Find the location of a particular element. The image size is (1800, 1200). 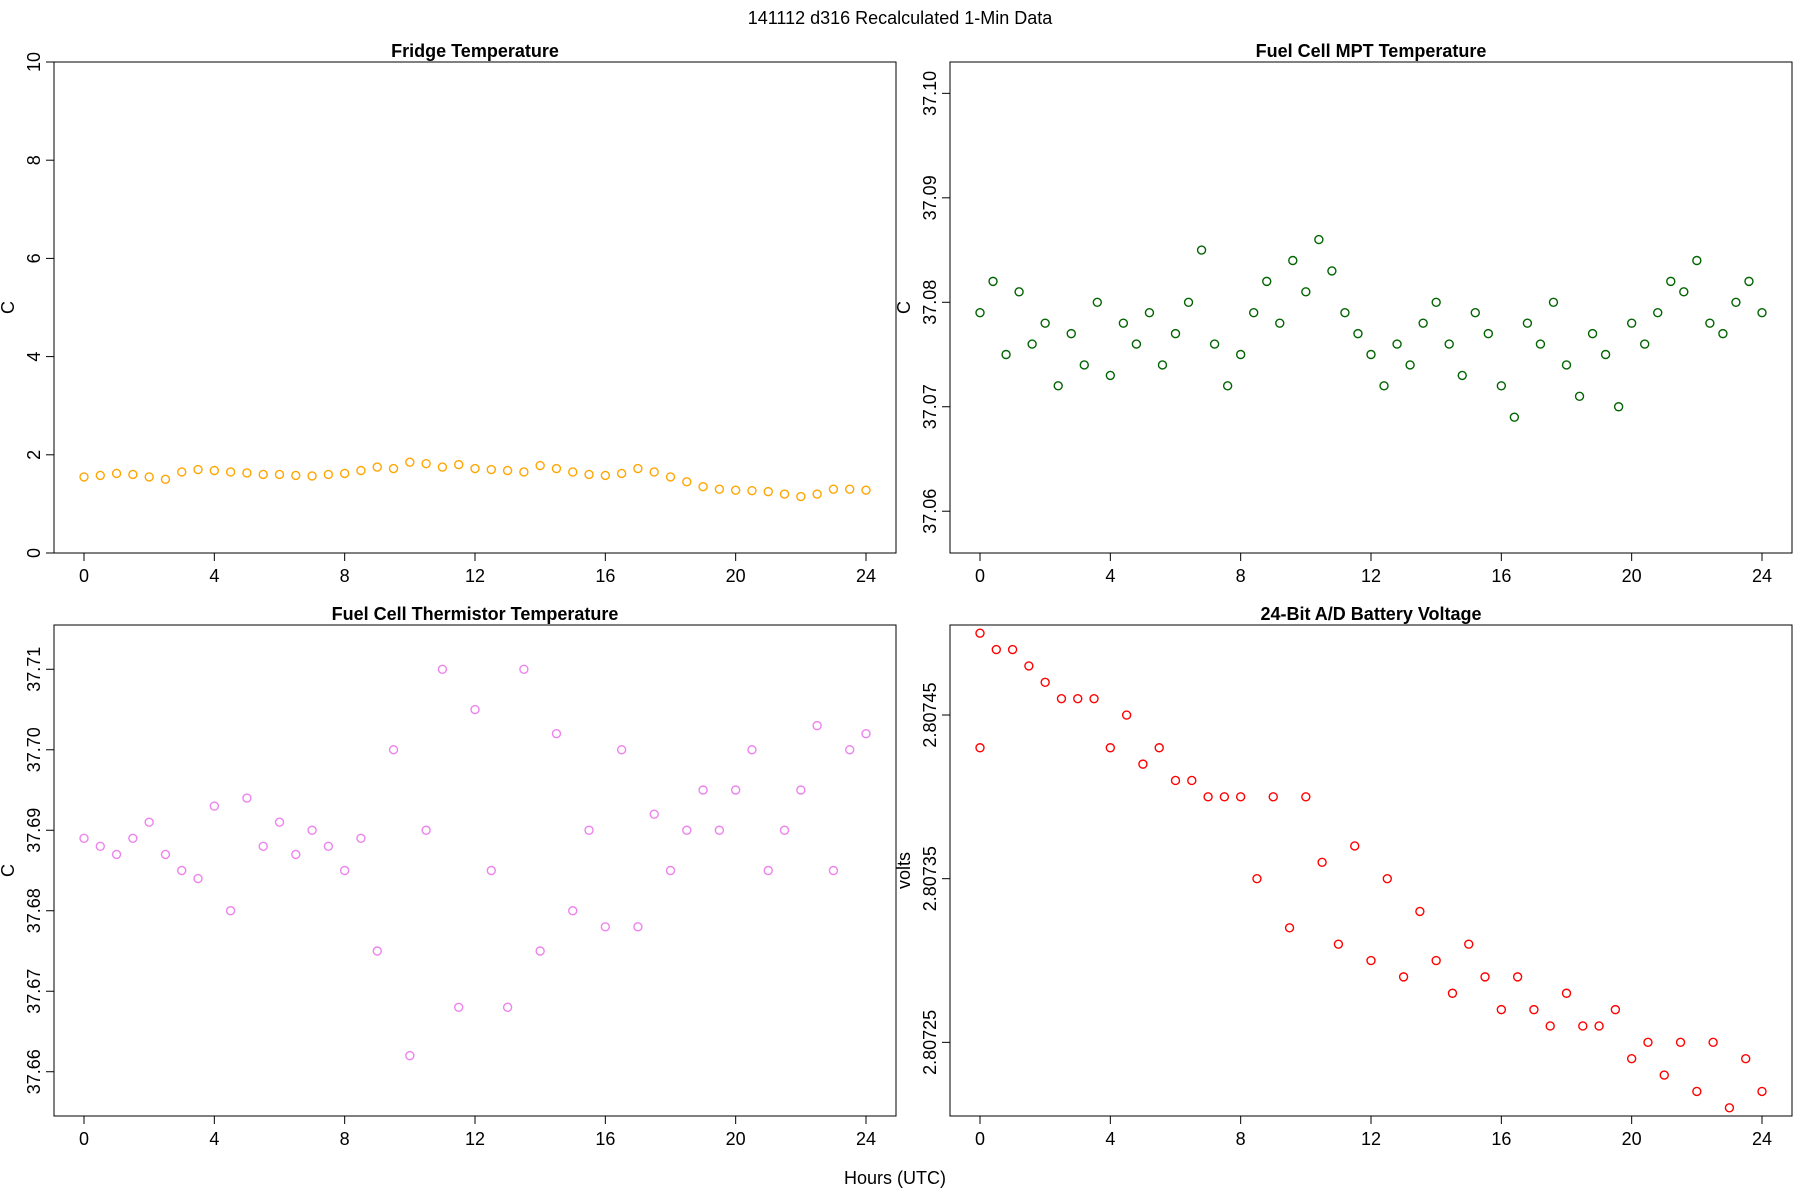

panel-title: Fridge Temperature is located at coordinates (475, 51).